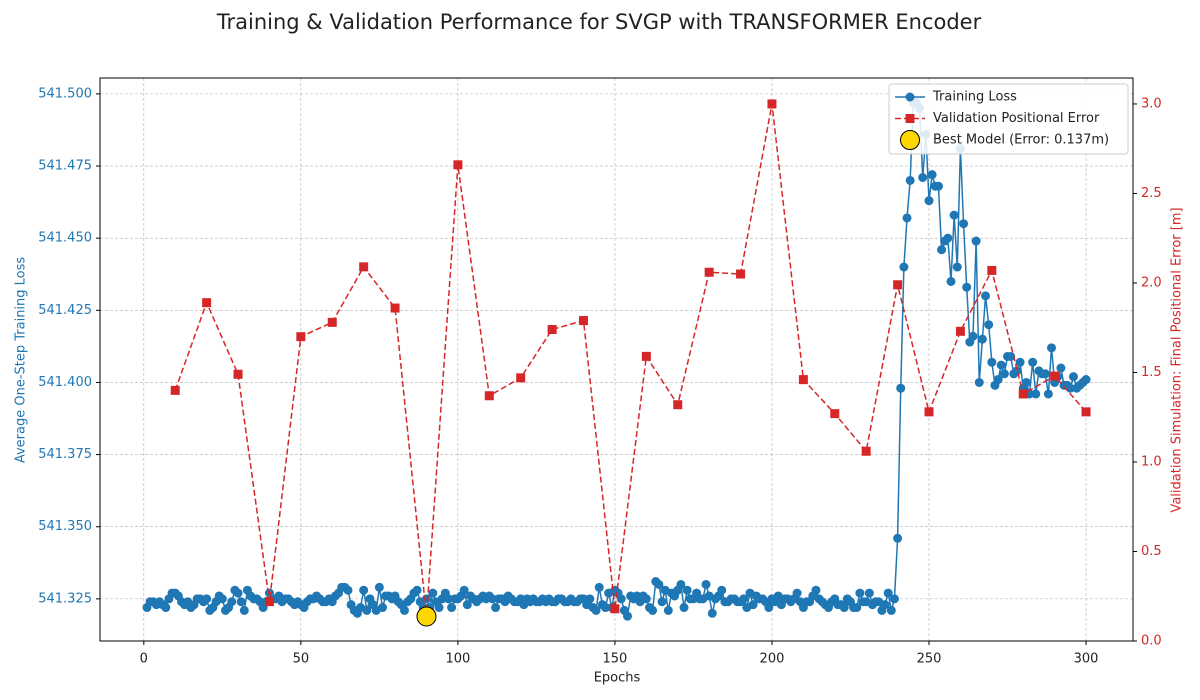 This screenshot has height=700, width=1200. Describe the element at coordinates (65, 238) in the screenshot. I see `y-tick-label: 541.450` at that location.